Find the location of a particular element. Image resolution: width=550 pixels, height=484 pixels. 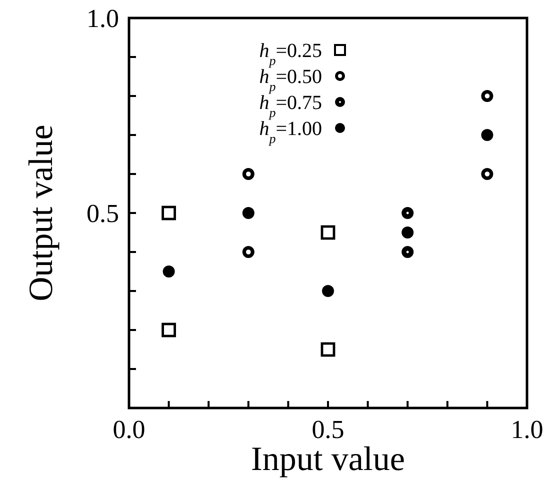

legend-label: h$_{p}$=0.25 is located at coordinates (290, 54).